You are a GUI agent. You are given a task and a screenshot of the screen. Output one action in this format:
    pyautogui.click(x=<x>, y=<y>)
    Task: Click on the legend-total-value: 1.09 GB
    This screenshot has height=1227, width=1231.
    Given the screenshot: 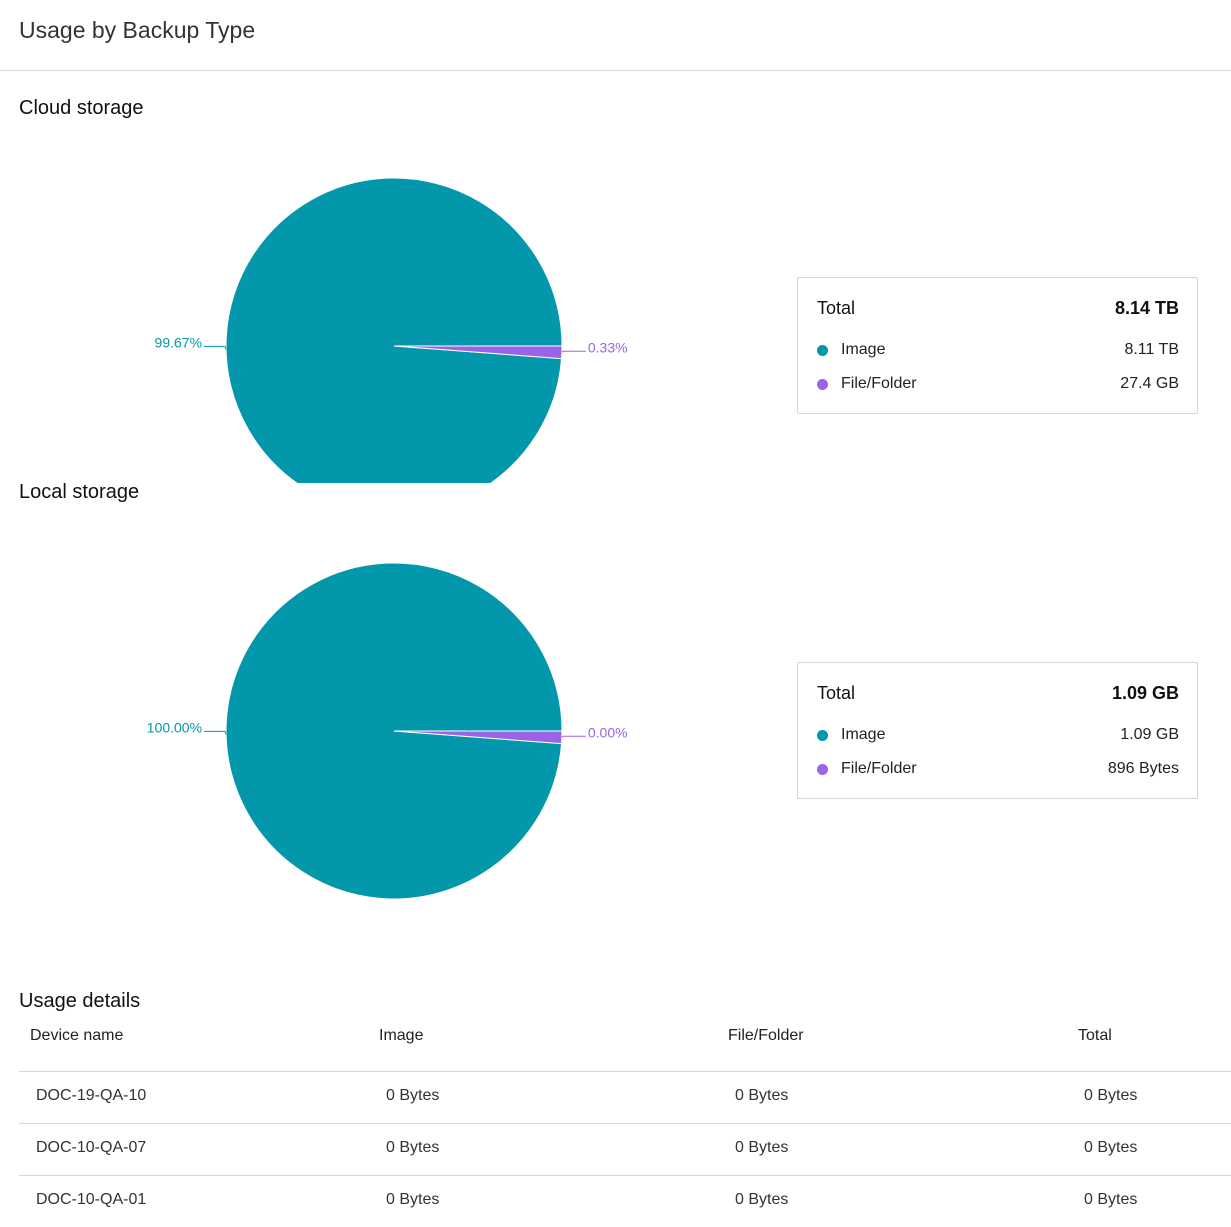 What is the action you would take?
    pyautogui.click(x=1145, y=693)
    